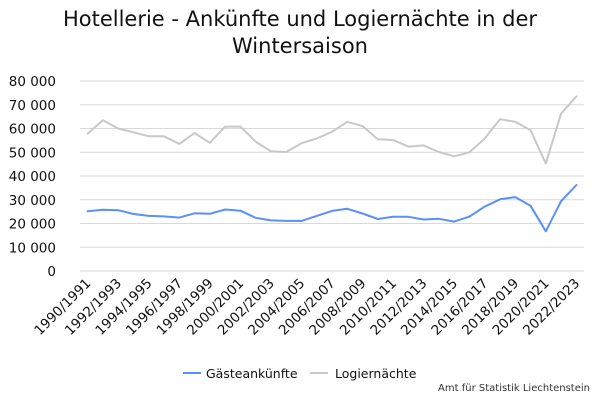 The width and height of the screenshot is (600, 400). I want to click on y-tick-label: 40 000, so click(32, 177).